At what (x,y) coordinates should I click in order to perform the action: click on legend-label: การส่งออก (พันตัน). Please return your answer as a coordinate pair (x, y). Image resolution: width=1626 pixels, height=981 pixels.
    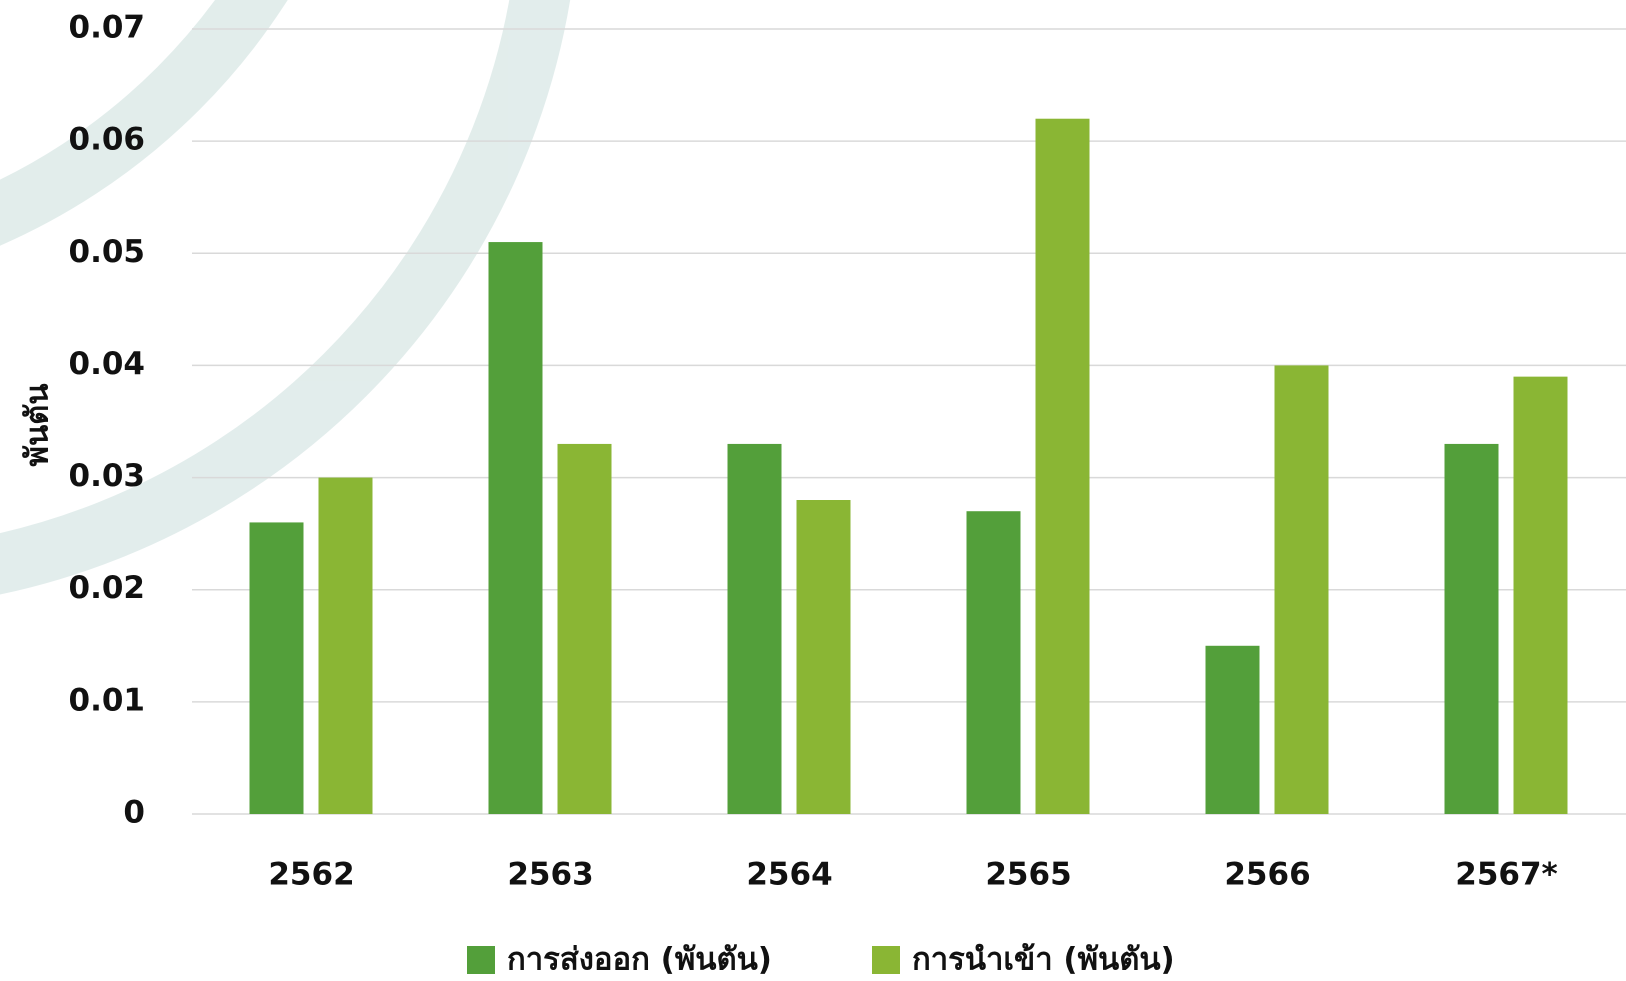
    Looking at the image, I should click on (639, 960).